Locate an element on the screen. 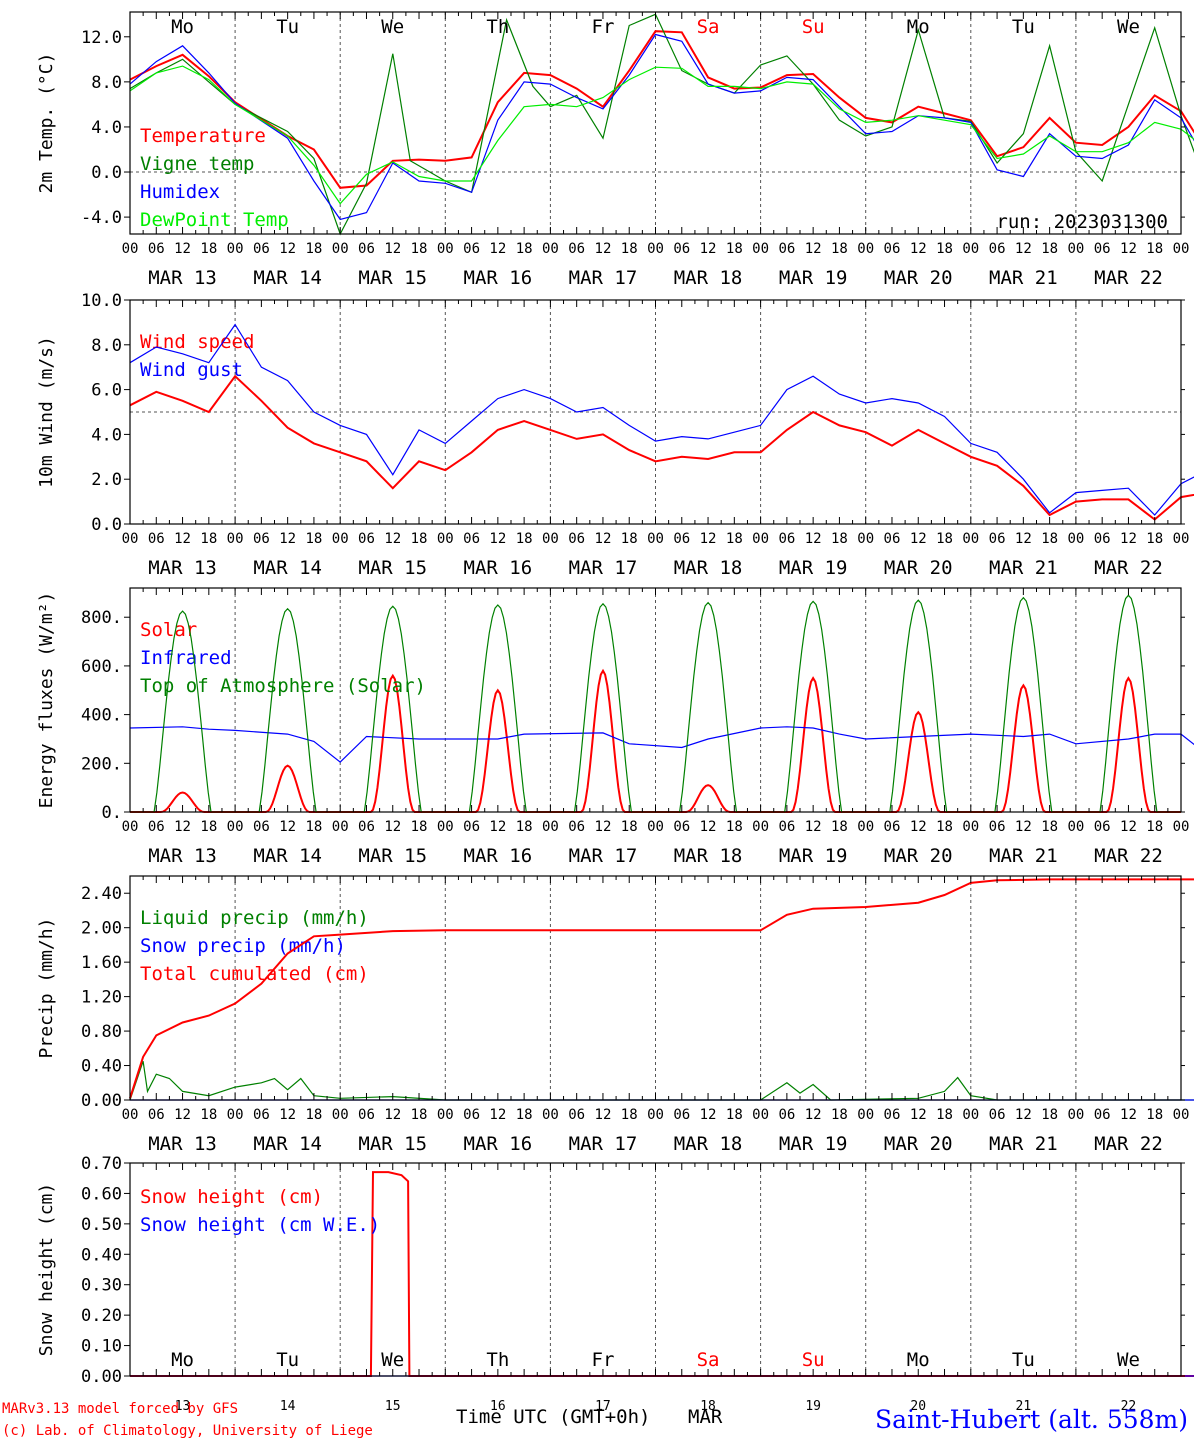 Image resolution: width=1194 pixels, height=1440 pixels. x-day-number: 19 is located at coordinates (813, 1406).